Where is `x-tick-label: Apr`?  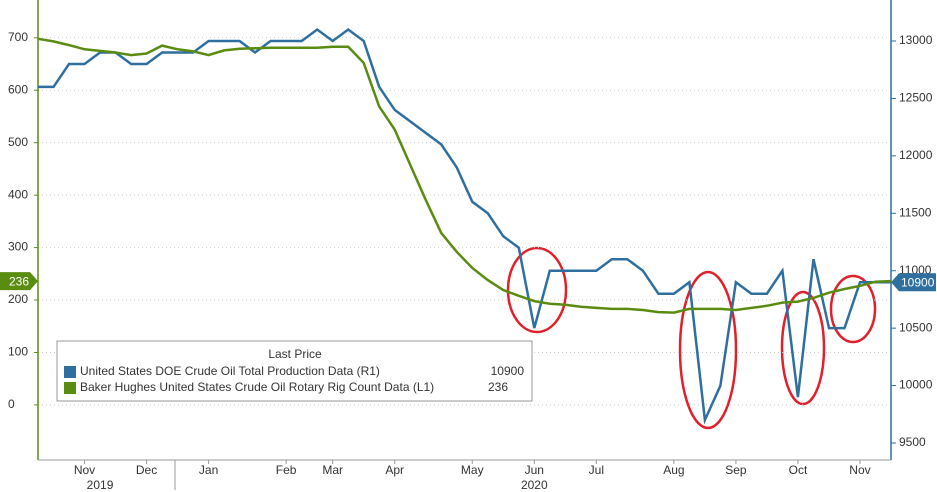 x-tick-label: Apr is located at coordinates (394, 470).